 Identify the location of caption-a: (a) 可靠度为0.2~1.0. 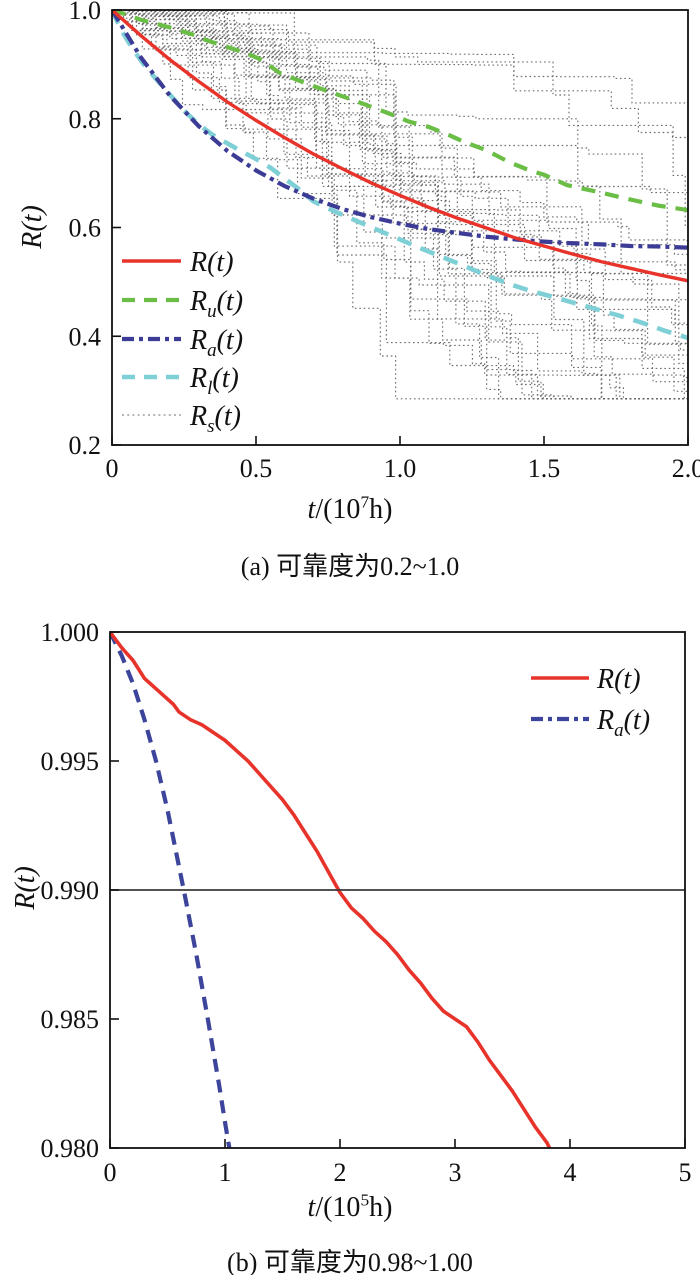
(350, 566).